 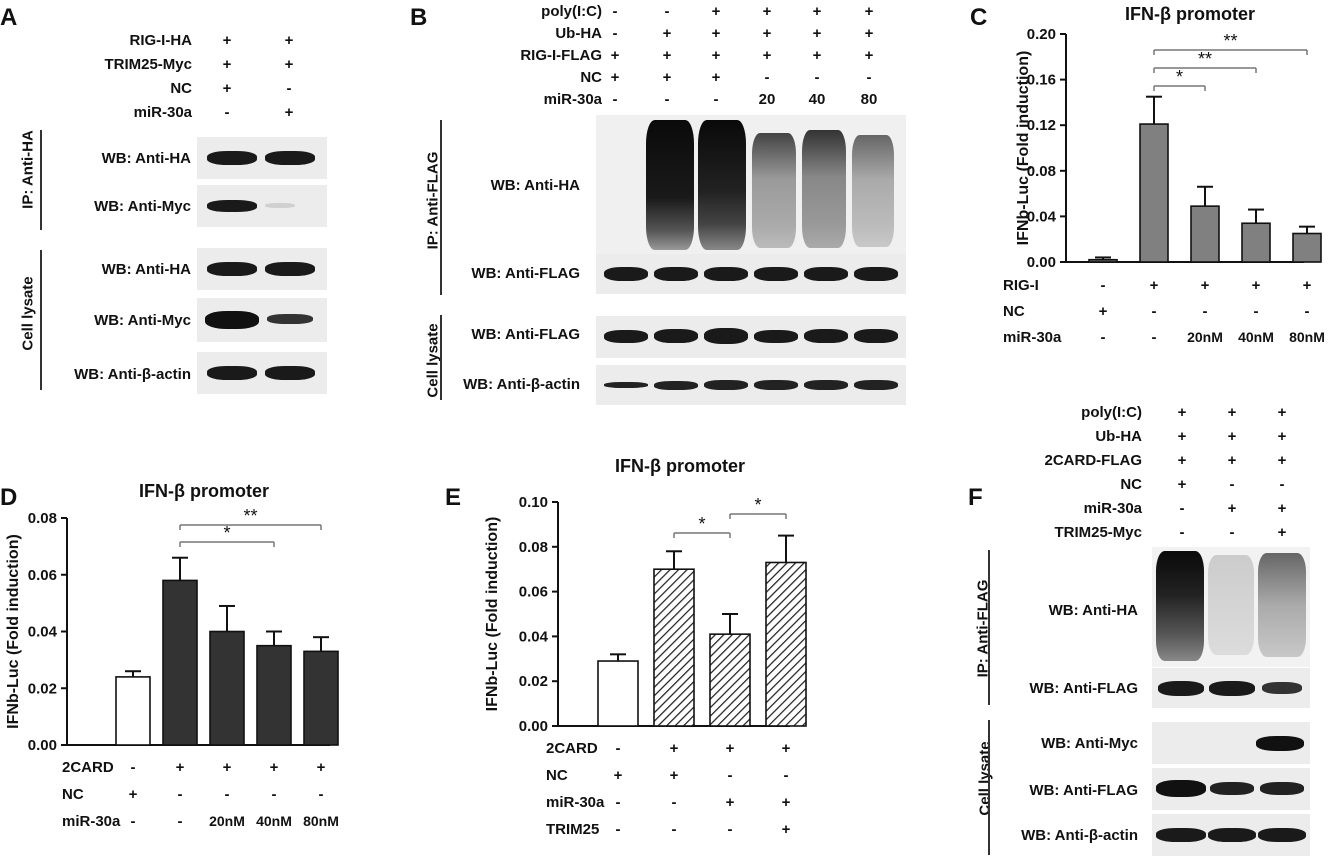 What do you see at coordinates (533, 681) in the screenshot?
I see `y-tick-label: 0.02` at bounding box center [533, 681].